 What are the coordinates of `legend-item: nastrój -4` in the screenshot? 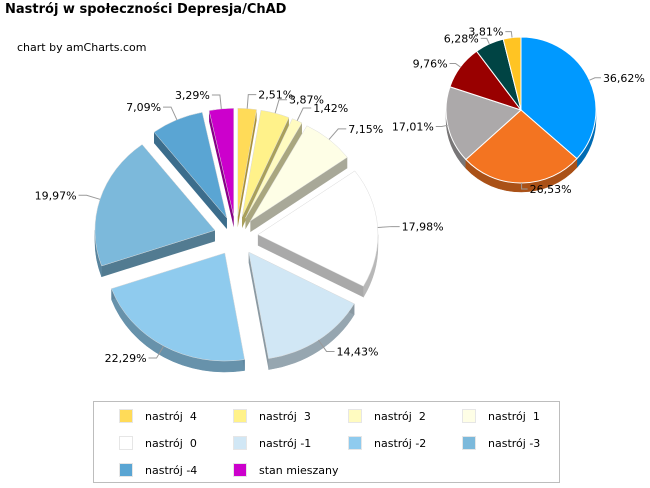 It's located at (158, 470).